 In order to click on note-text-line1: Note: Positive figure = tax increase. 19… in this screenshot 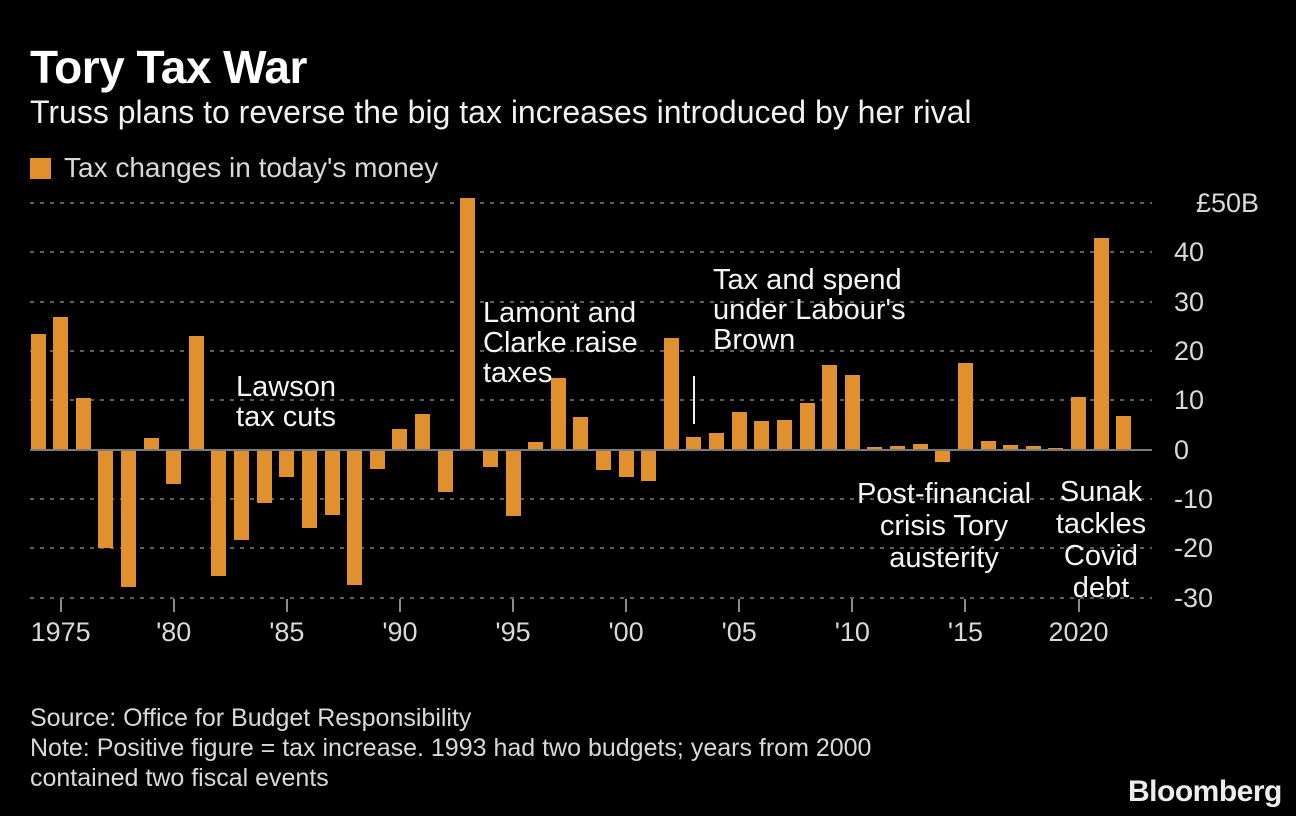, I will do `click(451, 748)`.